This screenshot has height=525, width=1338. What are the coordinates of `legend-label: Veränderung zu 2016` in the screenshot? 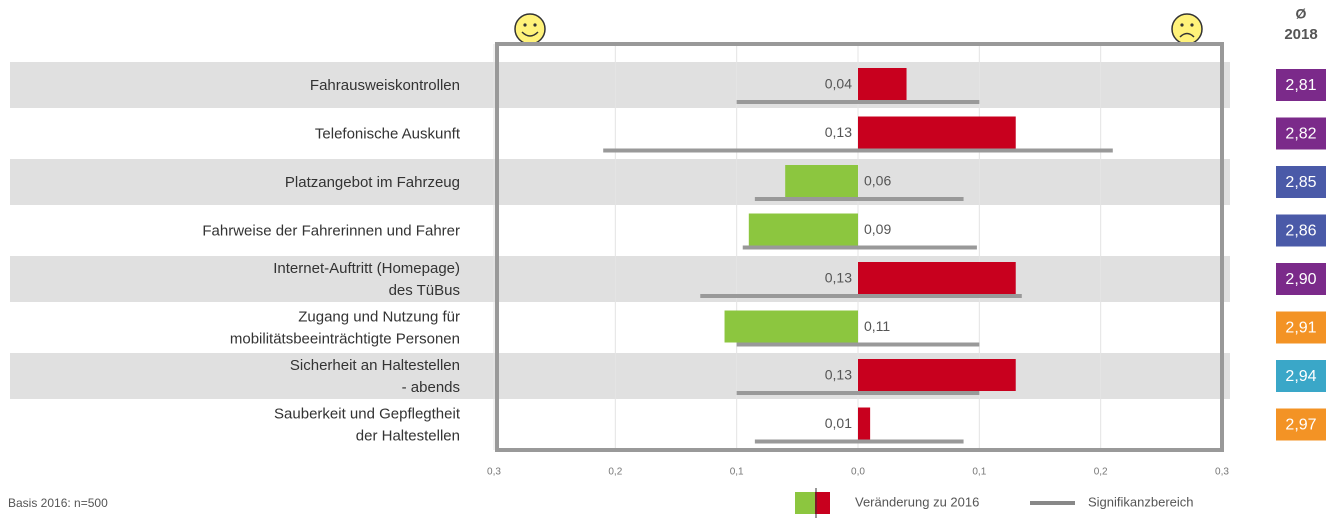 It's located at (917, 501).